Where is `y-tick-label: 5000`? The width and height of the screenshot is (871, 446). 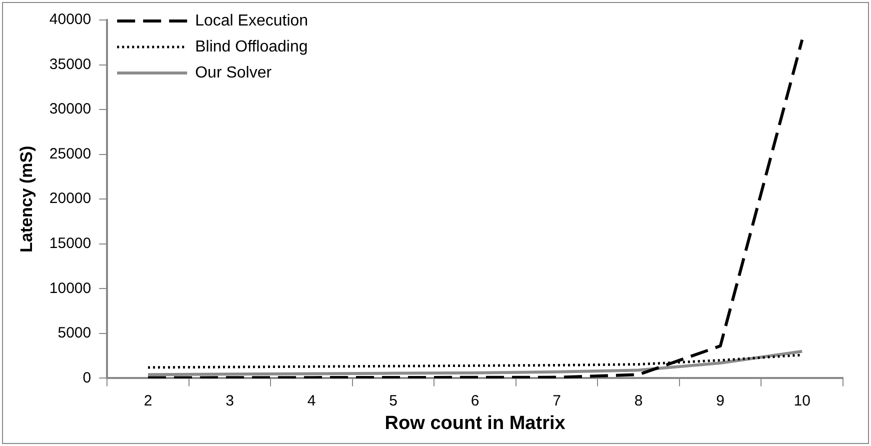 y-tick-label: 5000 is located at coordinates (75, 333).